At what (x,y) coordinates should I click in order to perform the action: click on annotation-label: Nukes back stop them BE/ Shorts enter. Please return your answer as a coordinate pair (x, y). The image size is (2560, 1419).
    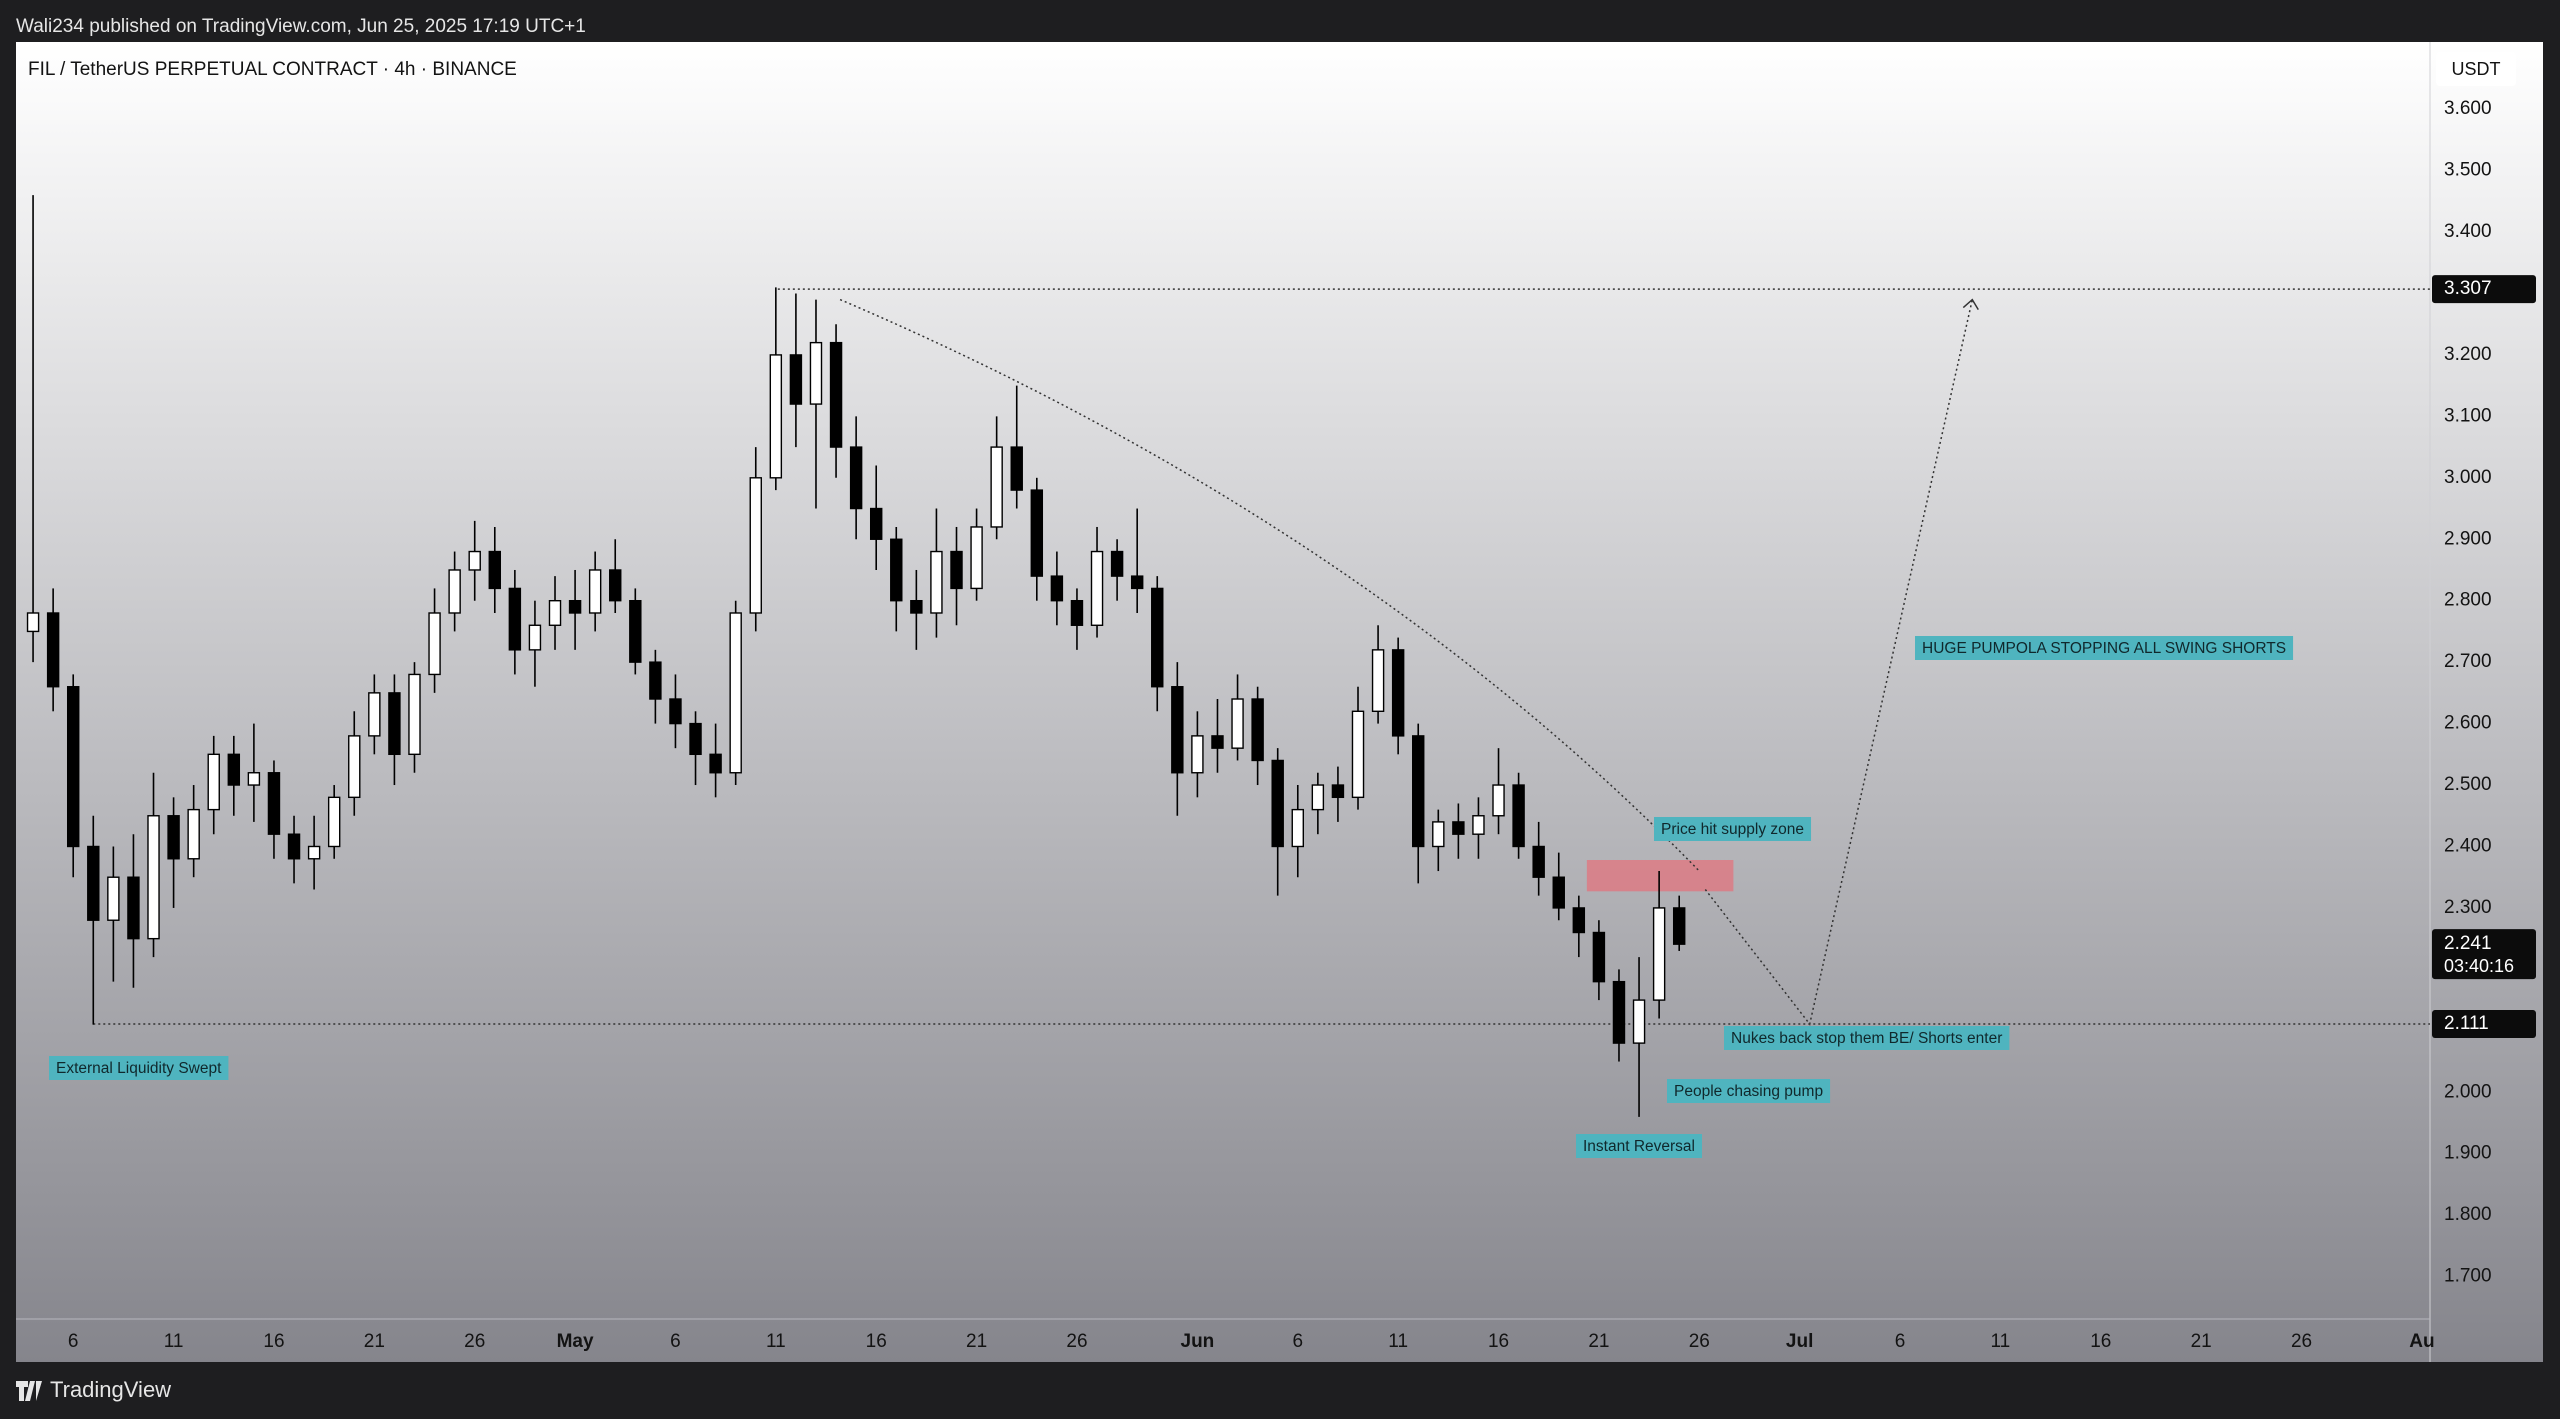
    Looking at the image, I should click on (1866, 1038).